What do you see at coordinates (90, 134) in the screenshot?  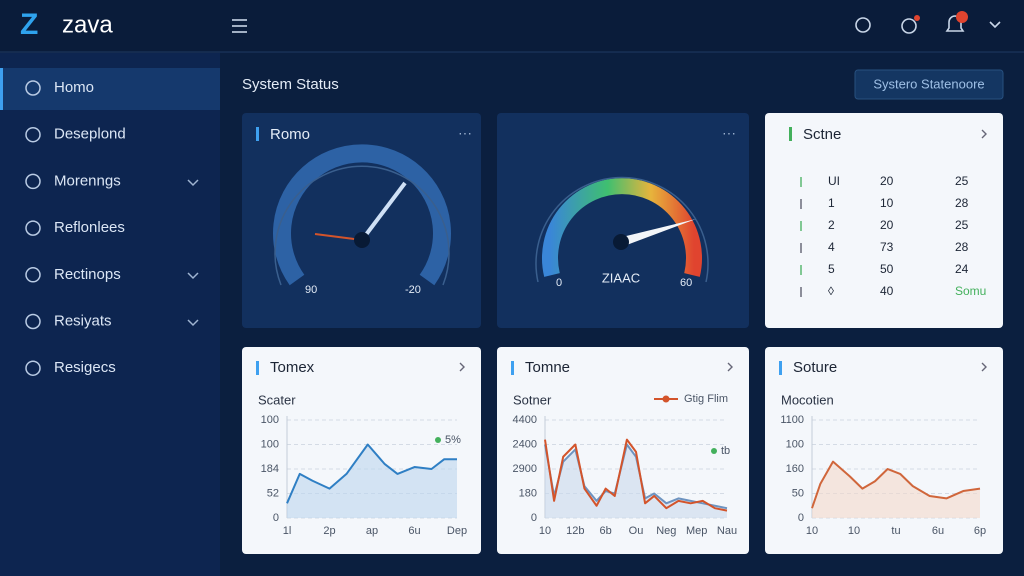 I see `nav-label: Deseplond` at bounding box center [90, 134].